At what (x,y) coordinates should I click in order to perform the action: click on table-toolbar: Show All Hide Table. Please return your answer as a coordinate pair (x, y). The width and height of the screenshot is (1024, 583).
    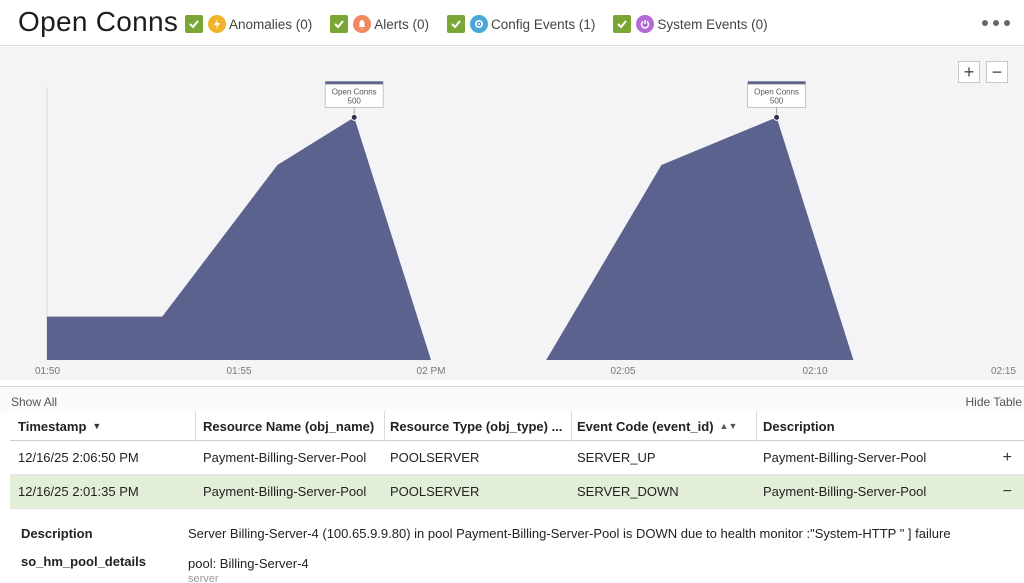
    Looking at the image, I should click on (512, 399).